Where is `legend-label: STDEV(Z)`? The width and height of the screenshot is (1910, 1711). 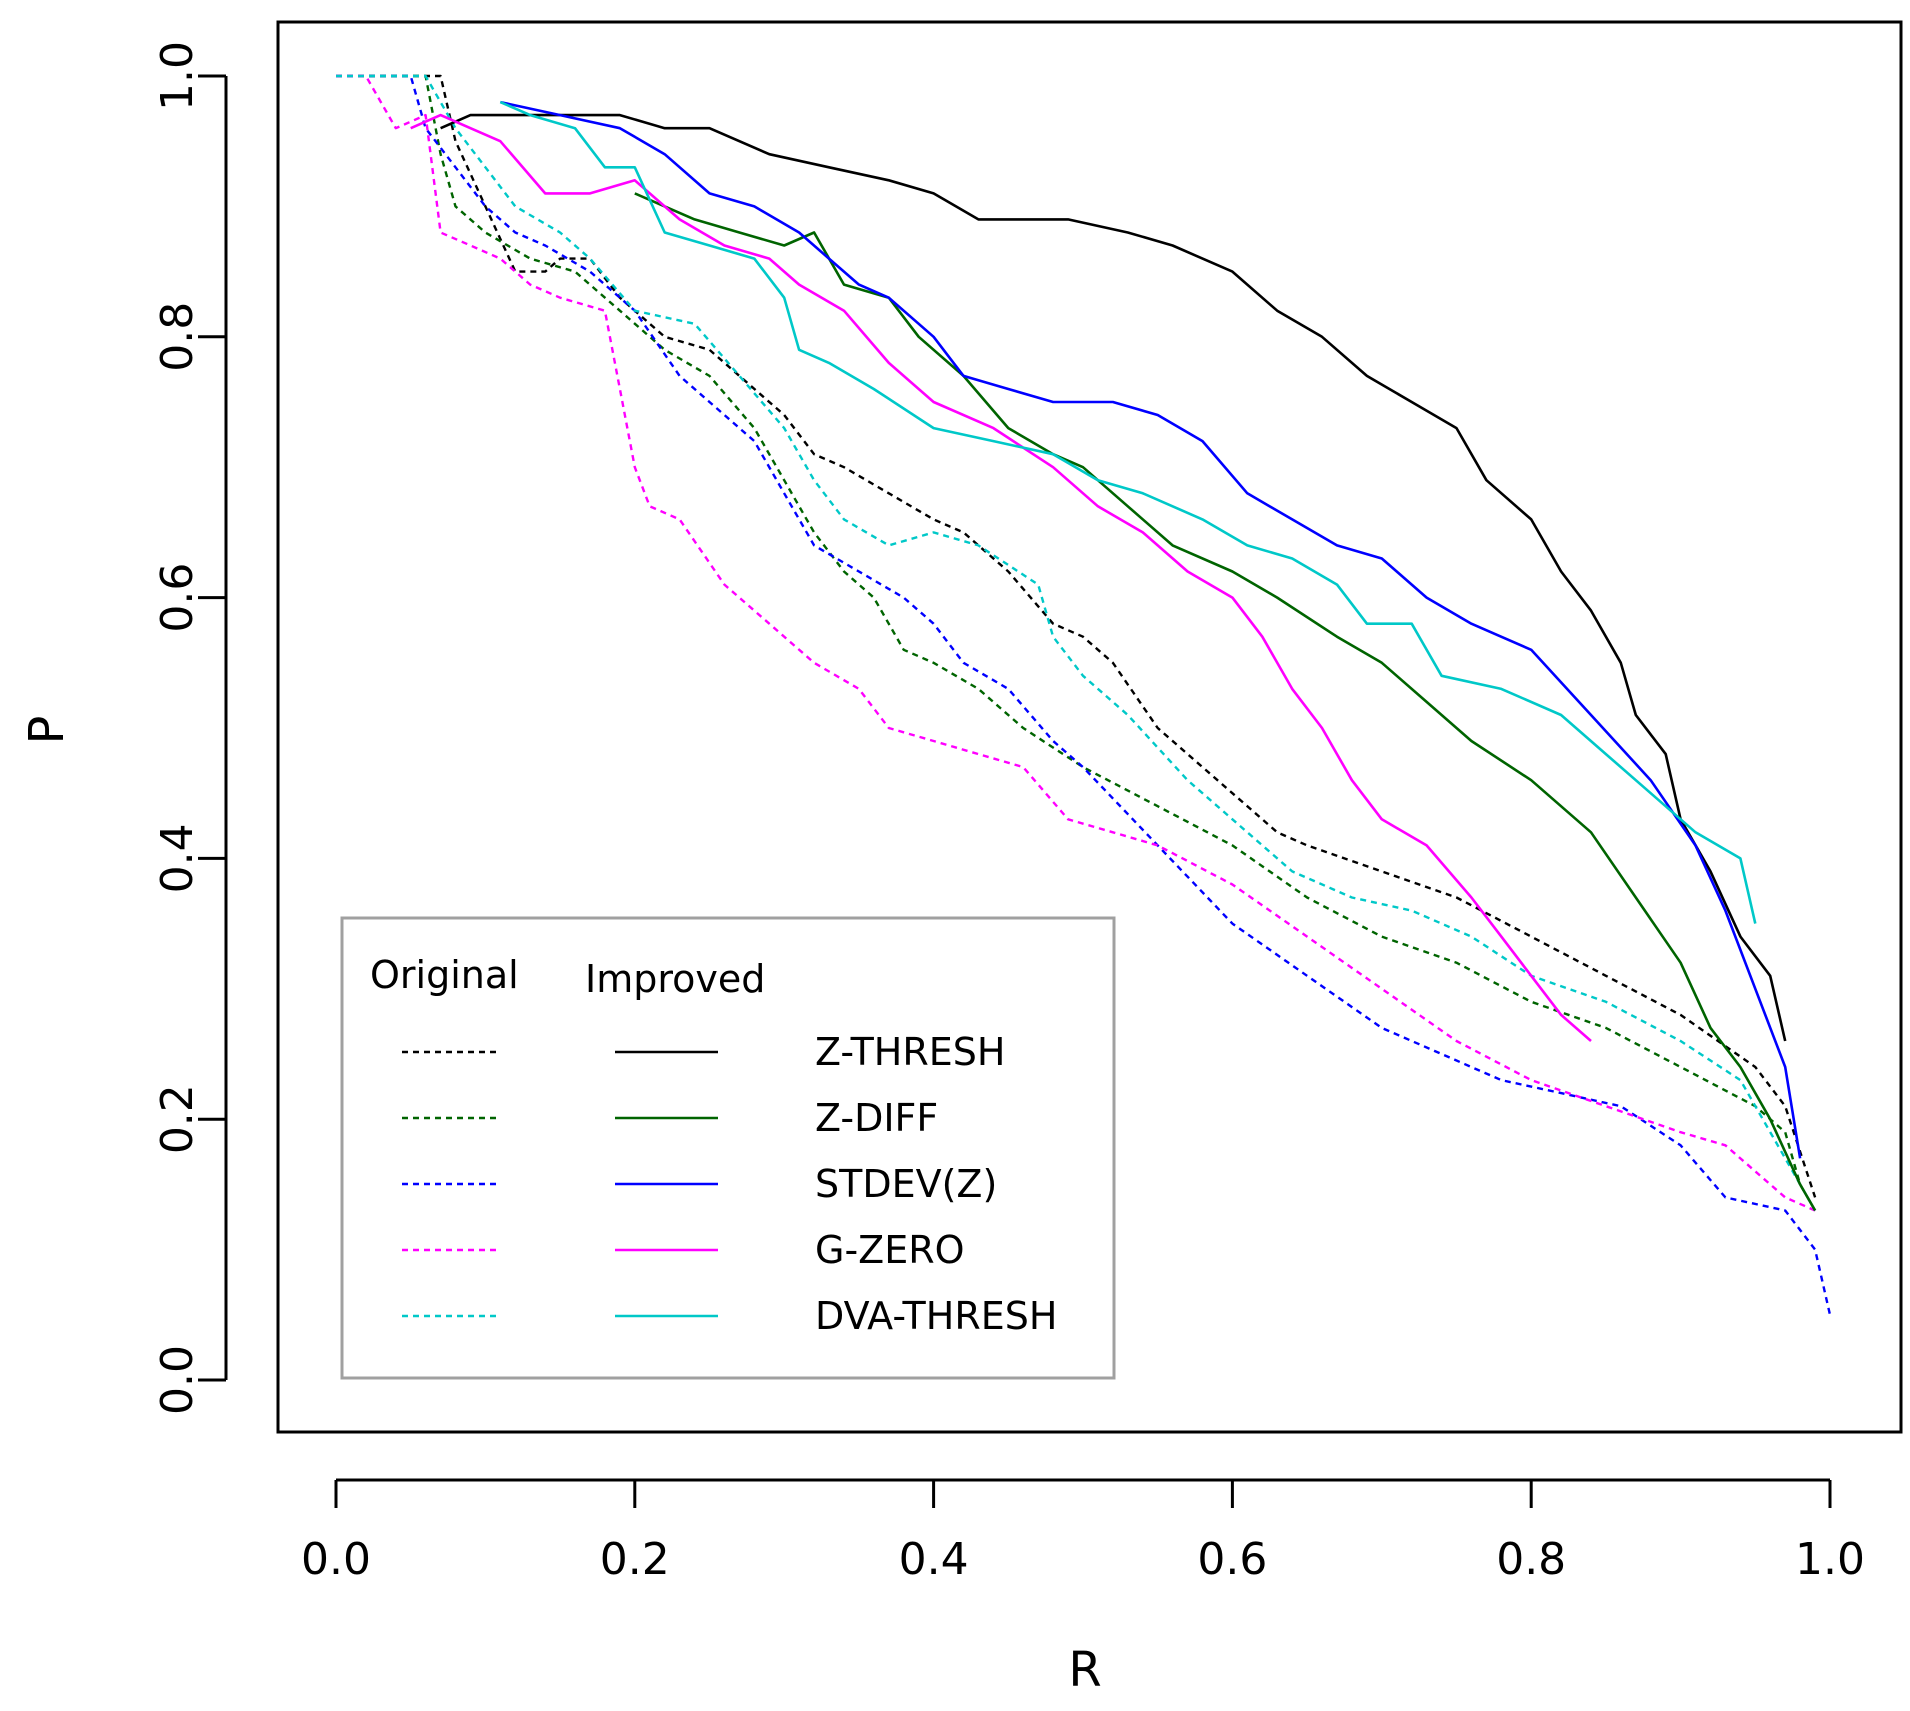 legend-label: STDEV(Z) is located at coordinates (906, 1184).